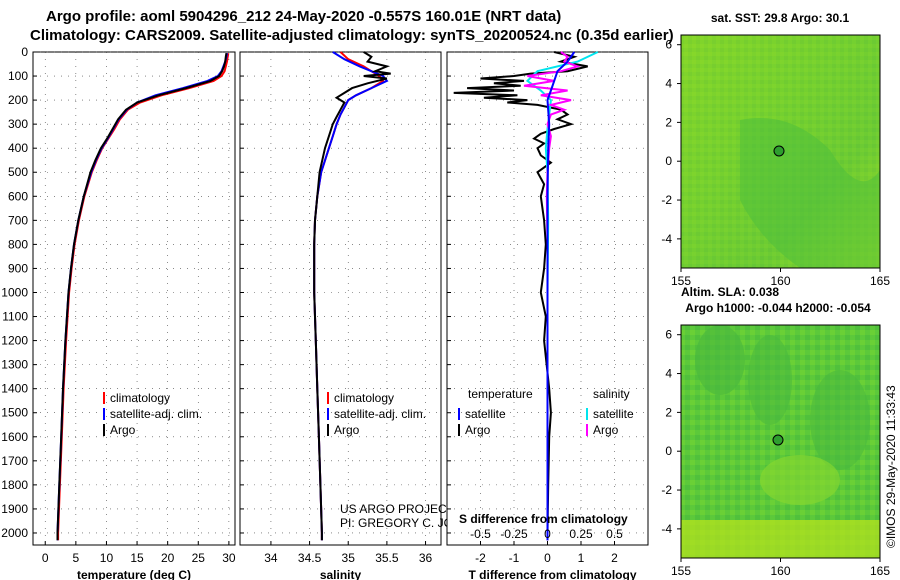 The height and width of the screenshot is (580, 900). Describe the element at coordinates (14, 461) in the screenshot. I see `depth-tick-label: 1700` at that location.